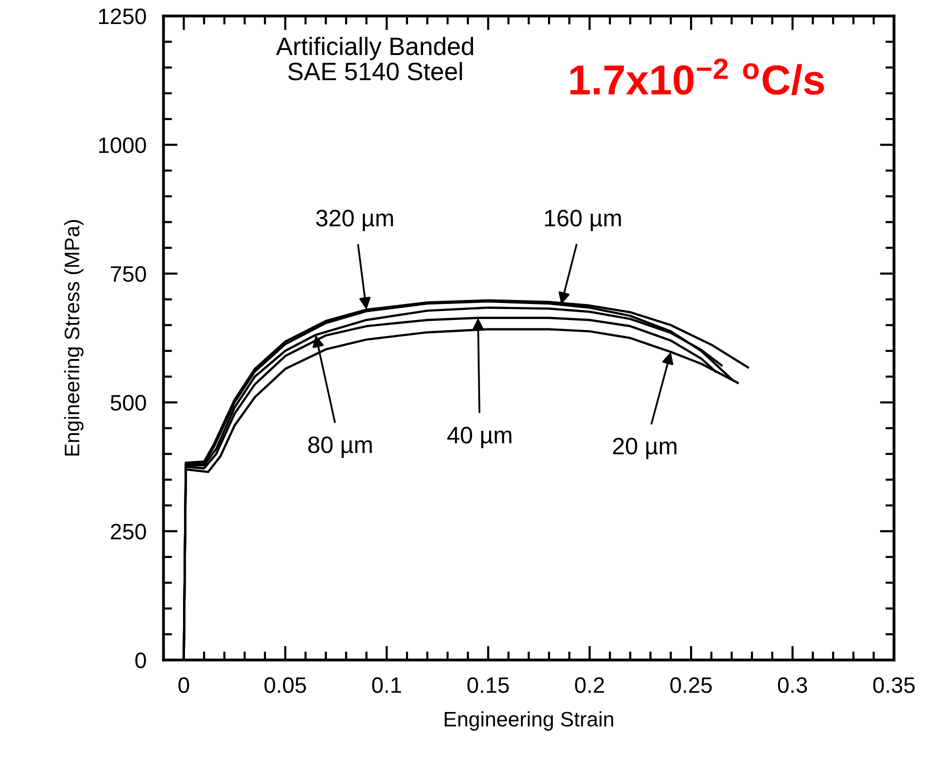 Image resolution: width=941 pixels, height=765 pixels. What do you see at coordinates (140, 660) in the screenshot?
I see `y-tick-label: 0` at bounding box center [140, 660].